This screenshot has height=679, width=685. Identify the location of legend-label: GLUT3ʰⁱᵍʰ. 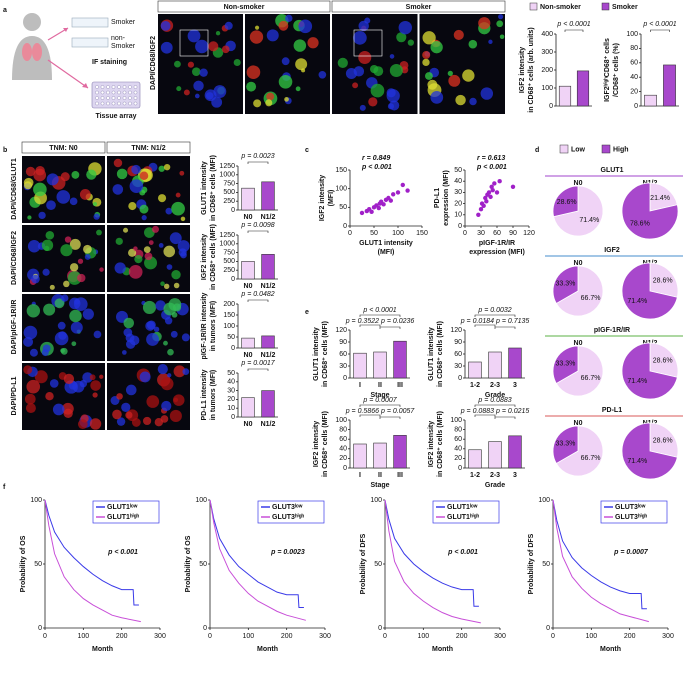
(288, 516).